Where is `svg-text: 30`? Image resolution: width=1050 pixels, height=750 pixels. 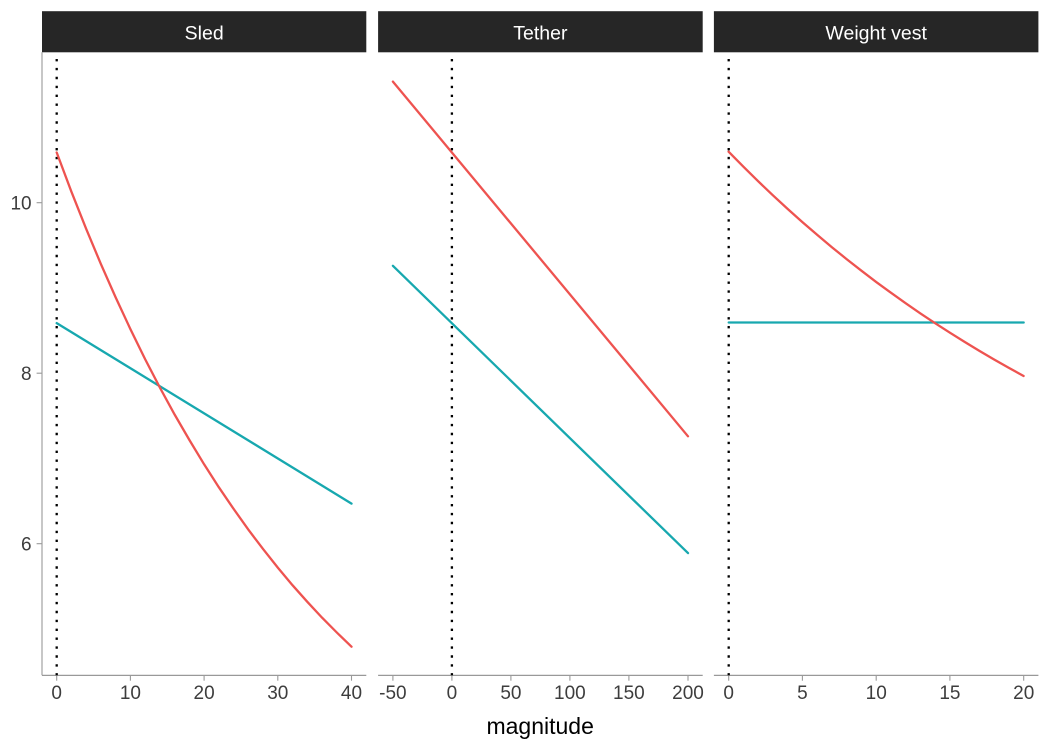
svg-text: 30 is located at coordinates (277, 693).